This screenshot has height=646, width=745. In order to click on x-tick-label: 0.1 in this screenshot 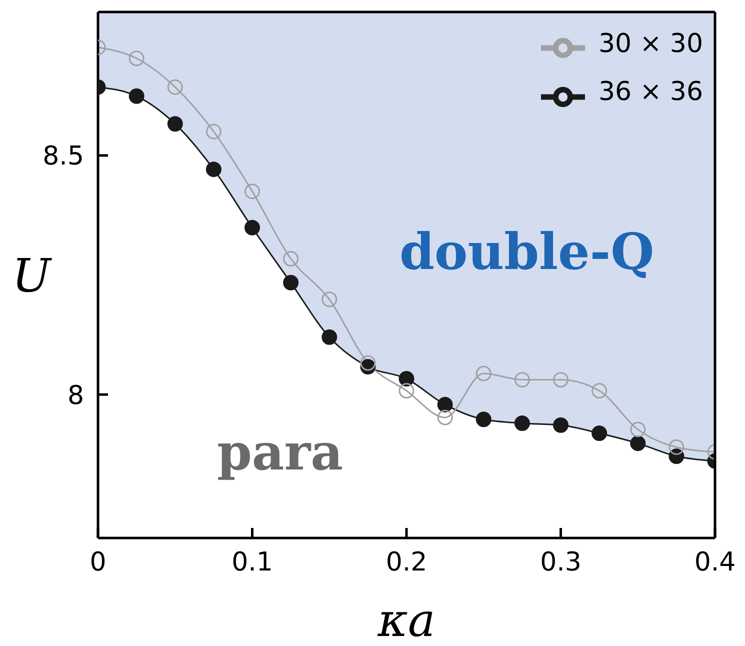, I will do `click(252, 562)`.